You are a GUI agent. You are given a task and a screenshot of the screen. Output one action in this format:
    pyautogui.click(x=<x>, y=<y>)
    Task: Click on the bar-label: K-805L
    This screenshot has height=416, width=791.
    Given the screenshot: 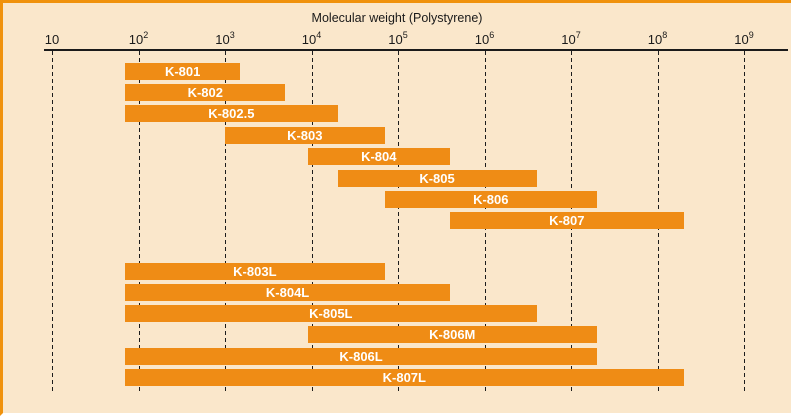 What is the action you would take?
    pyautogui.click(x=331, y=314)
    